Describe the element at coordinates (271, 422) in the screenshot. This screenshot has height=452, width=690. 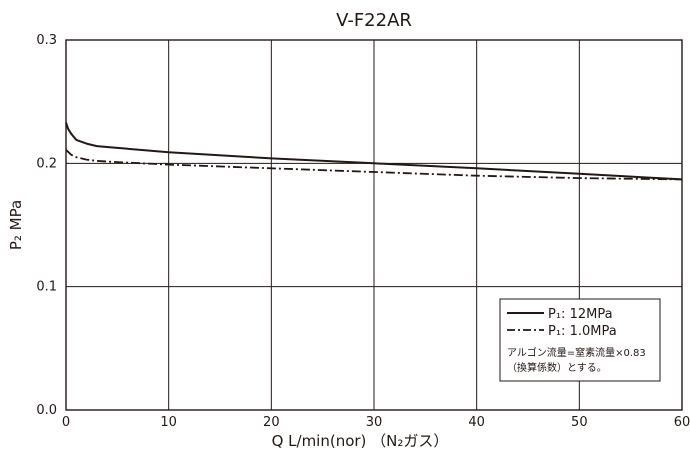
I see `x-tick-label: 20` at that location.